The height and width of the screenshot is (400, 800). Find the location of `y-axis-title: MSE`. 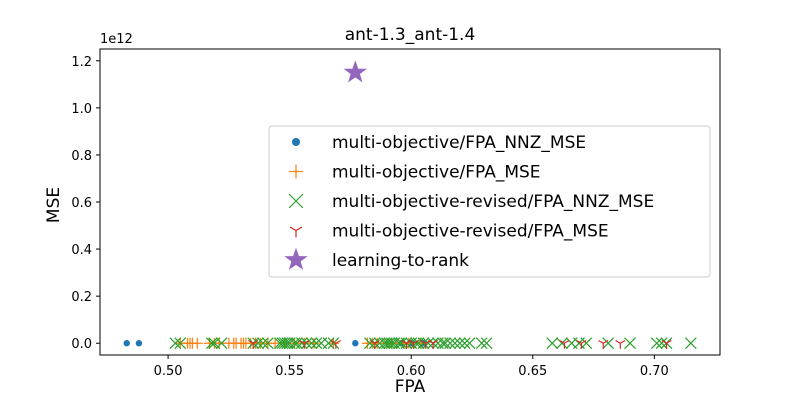

y-axis-title: MSE is located at coordinates (54, 205).